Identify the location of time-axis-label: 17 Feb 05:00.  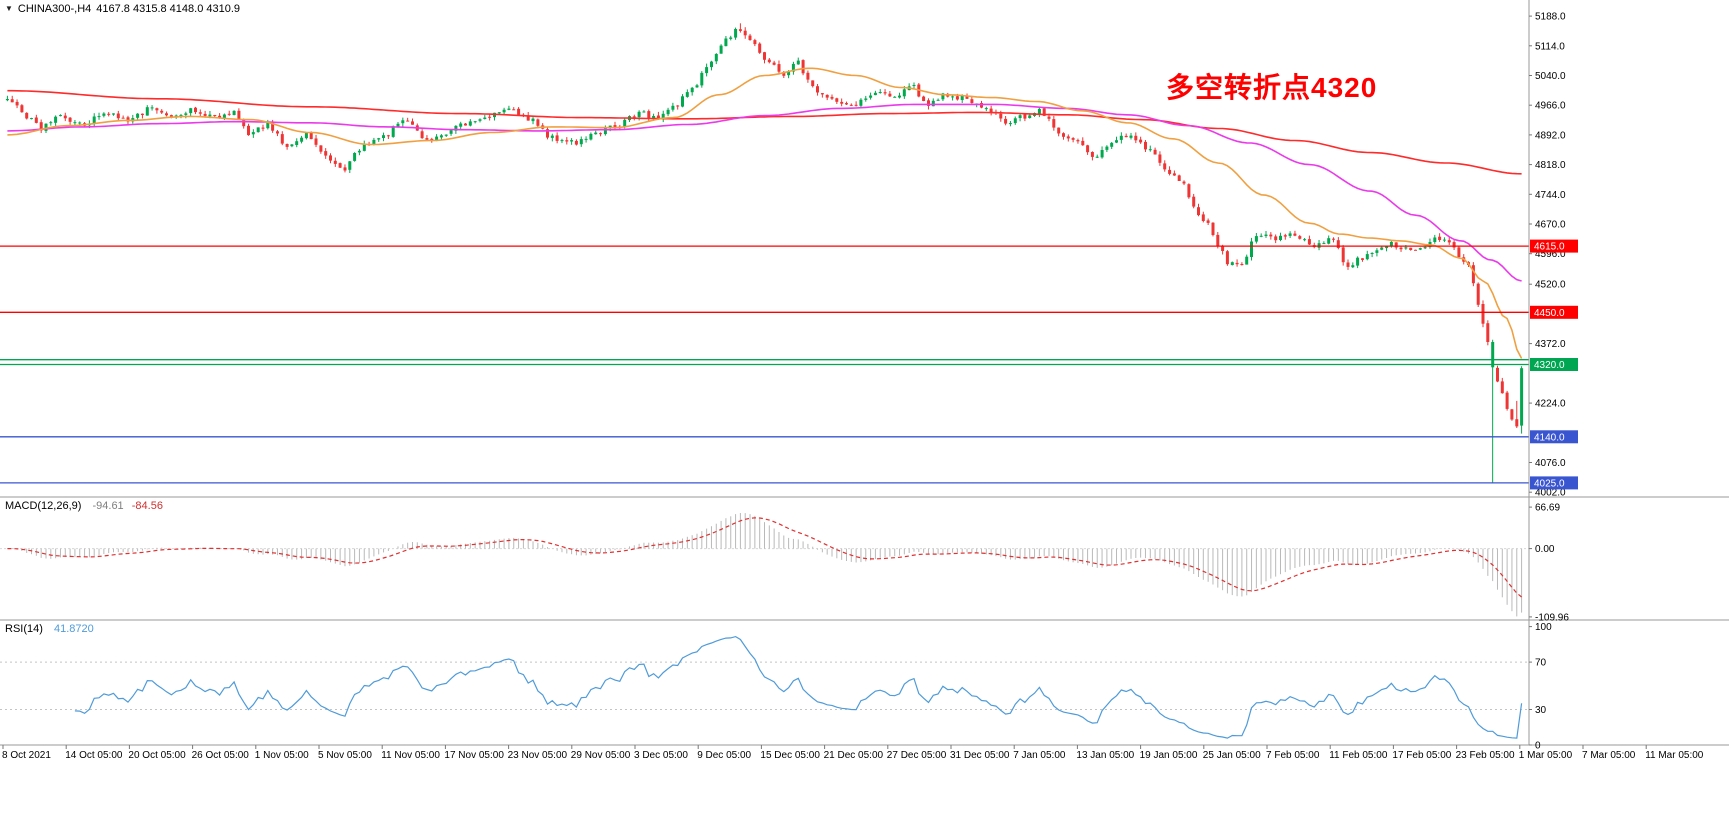
(1421, 755).